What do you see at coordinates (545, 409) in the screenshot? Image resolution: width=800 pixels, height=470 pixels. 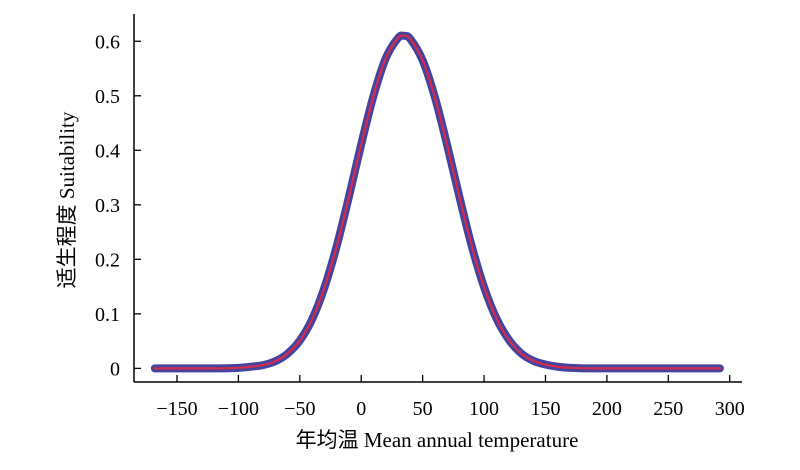 I see `x-tick-label: 150` at bounding box center [545, 409].